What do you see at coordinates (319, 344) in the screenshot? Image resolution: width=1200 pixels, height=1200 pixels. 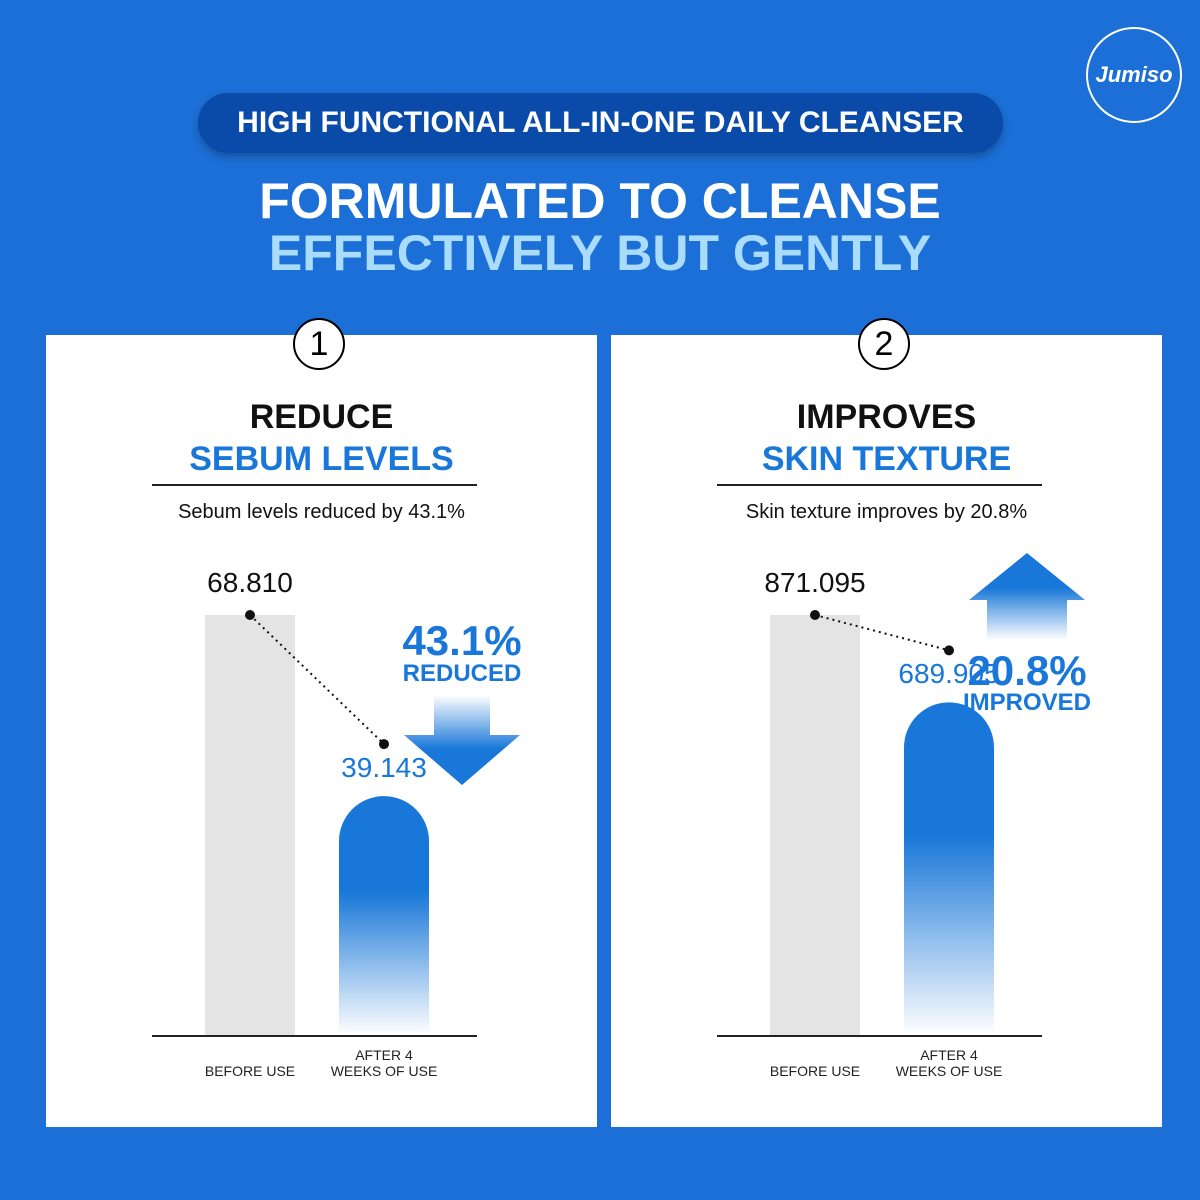 I see `panel-number: 1` at bounding box center [319, 344].